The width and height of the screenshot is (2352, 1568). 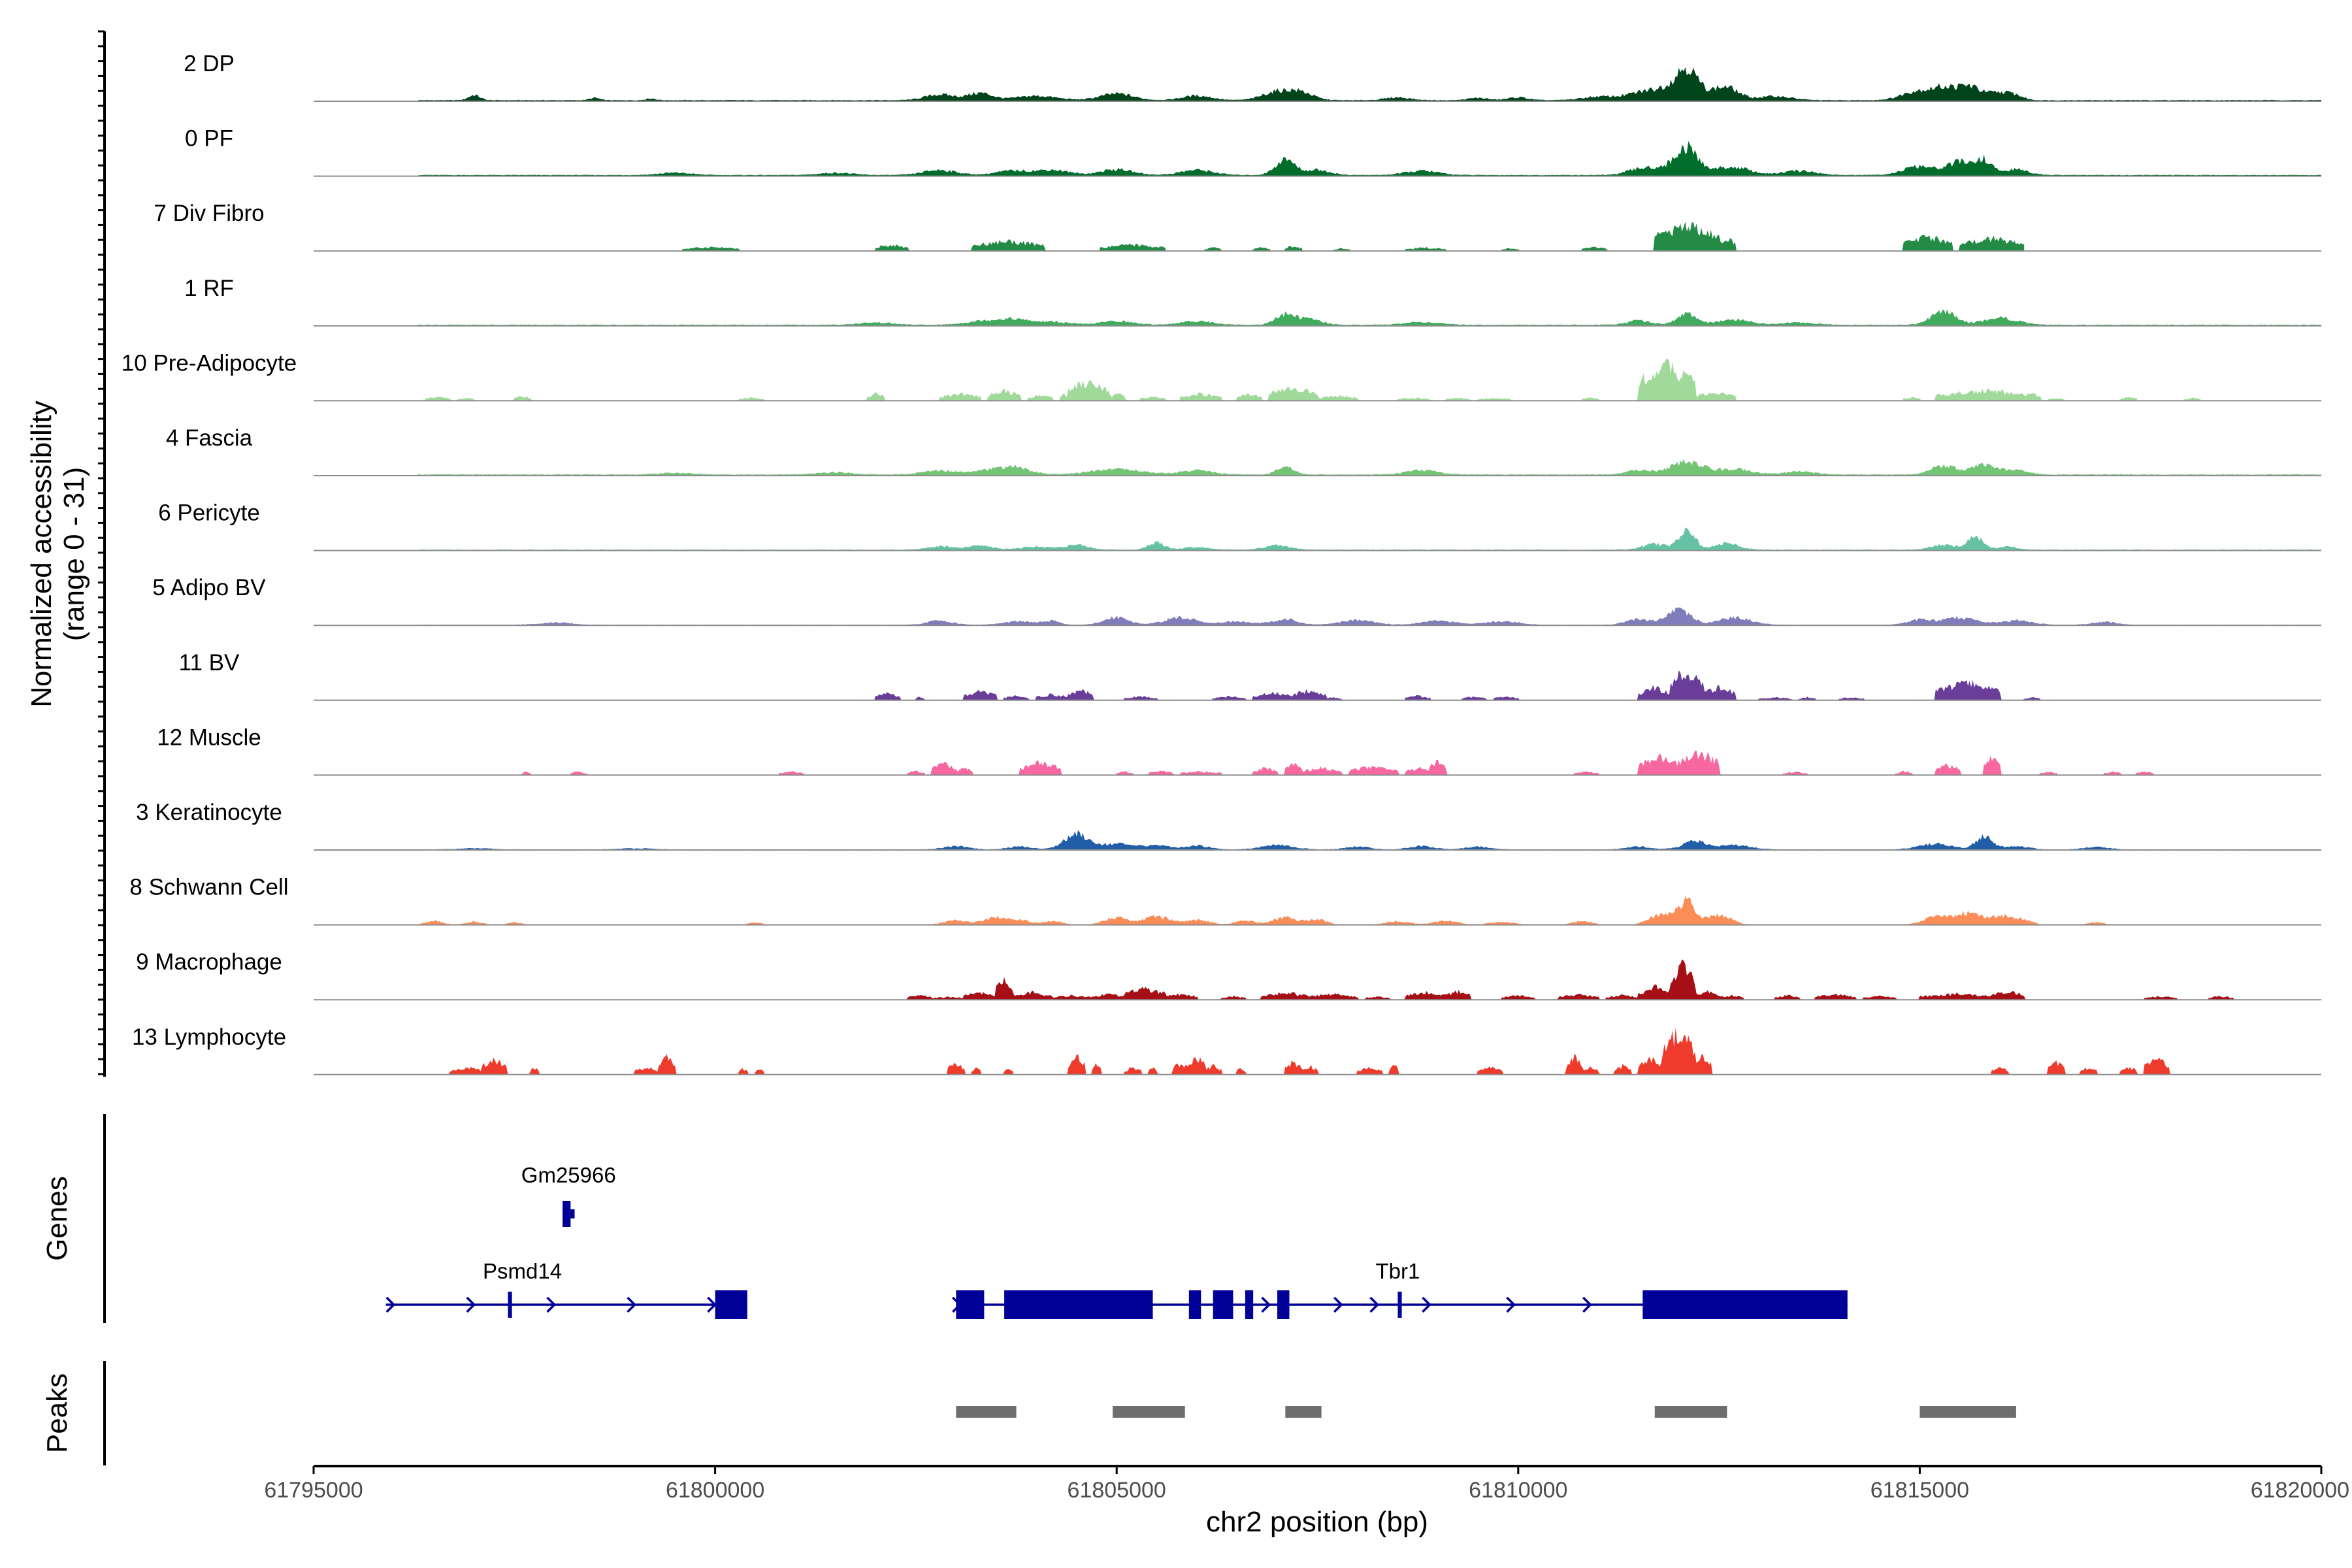 I want to click on track-4-fascia: 4 Fascia, so click(x=1243, y=450).